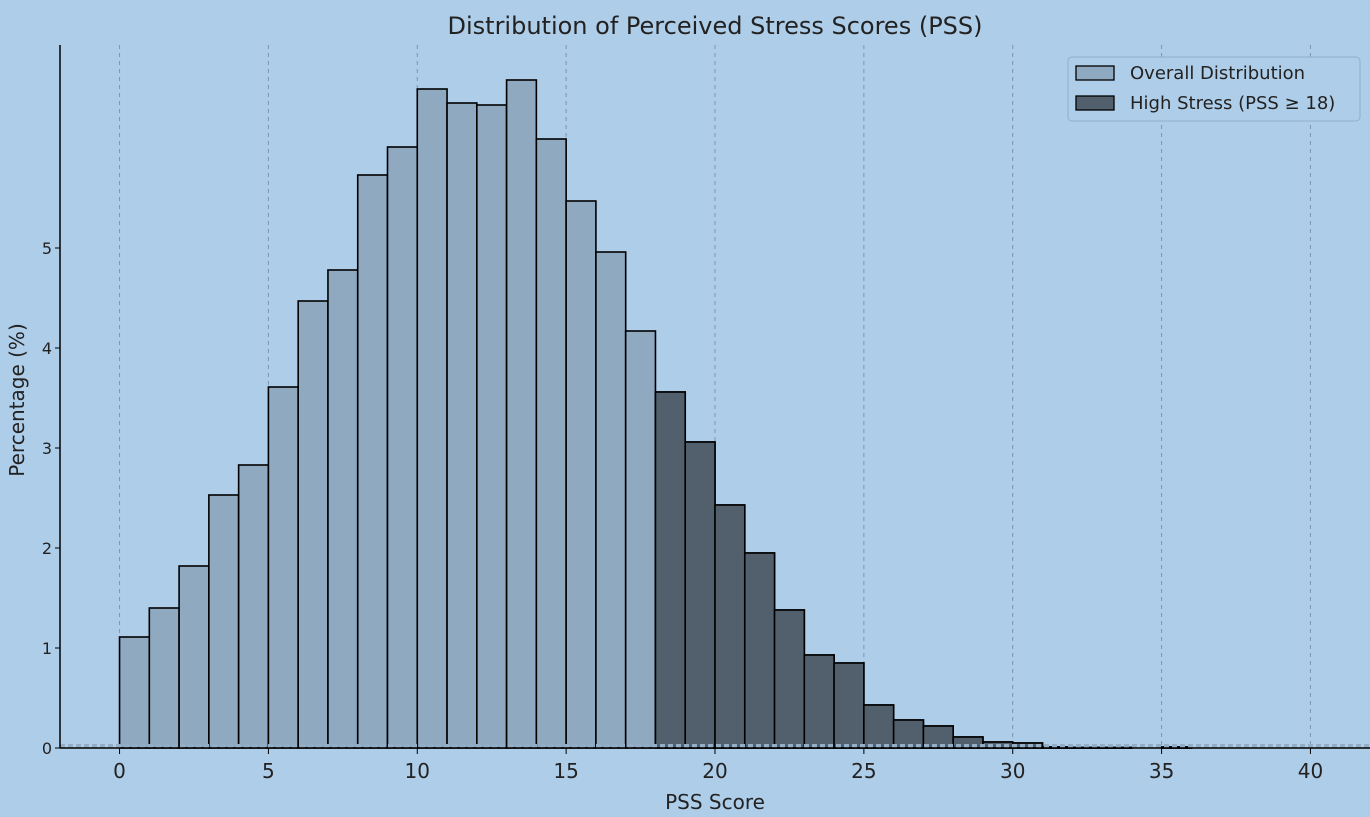 The height and width of the screenshot is (817, 1370). I want to click on x-tick-label: 10, so click(417, 771).